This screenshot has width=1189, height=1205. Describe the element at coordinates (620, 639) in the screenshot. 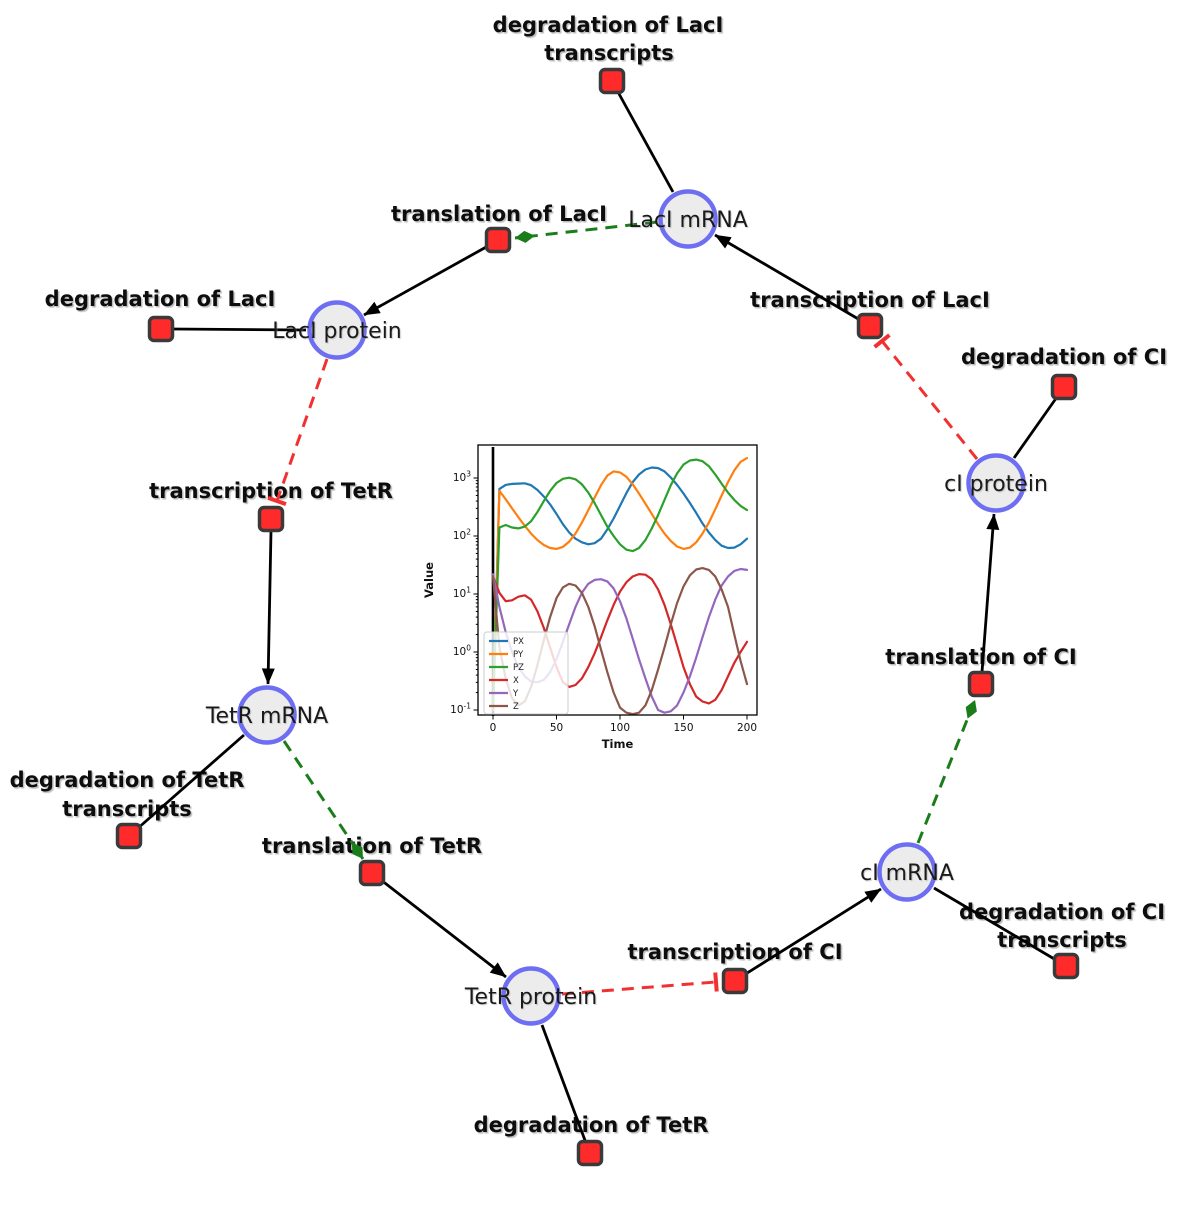

I see `chart-series-X` at that location.